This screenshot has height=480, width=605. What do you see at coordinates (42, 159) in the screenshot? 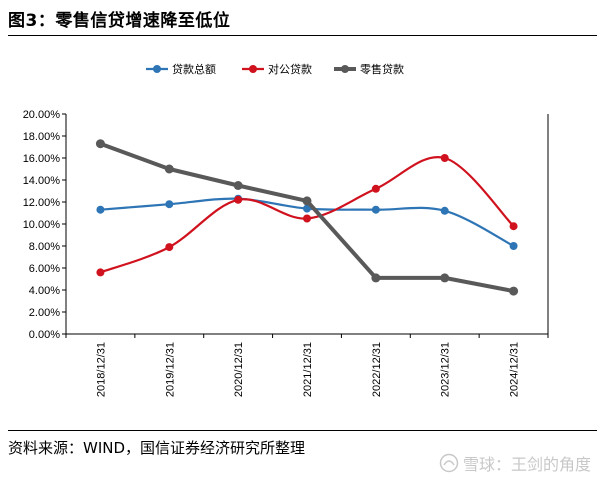
I see `y-tick-label: 16.00%` at bounding box center [42, 159].